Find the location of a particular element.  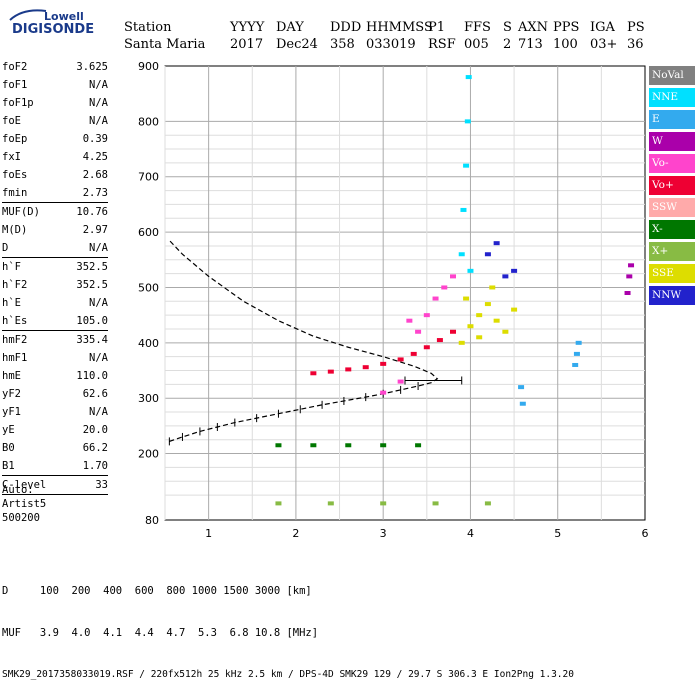

param-value: 105.0 is located at coordinates (92, 321).